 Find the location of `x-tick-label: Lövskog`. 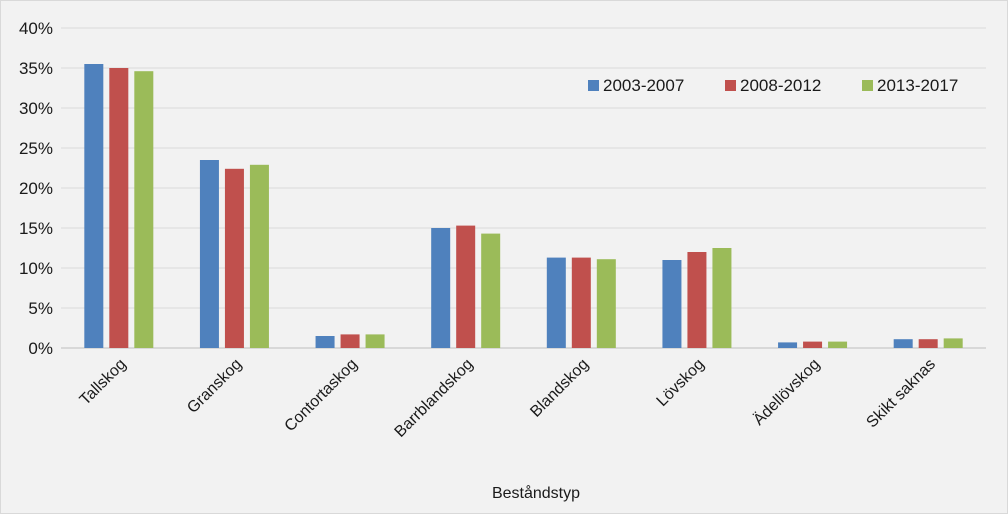

x-tick-label: Lövskog is located at coordinates (681, 383).